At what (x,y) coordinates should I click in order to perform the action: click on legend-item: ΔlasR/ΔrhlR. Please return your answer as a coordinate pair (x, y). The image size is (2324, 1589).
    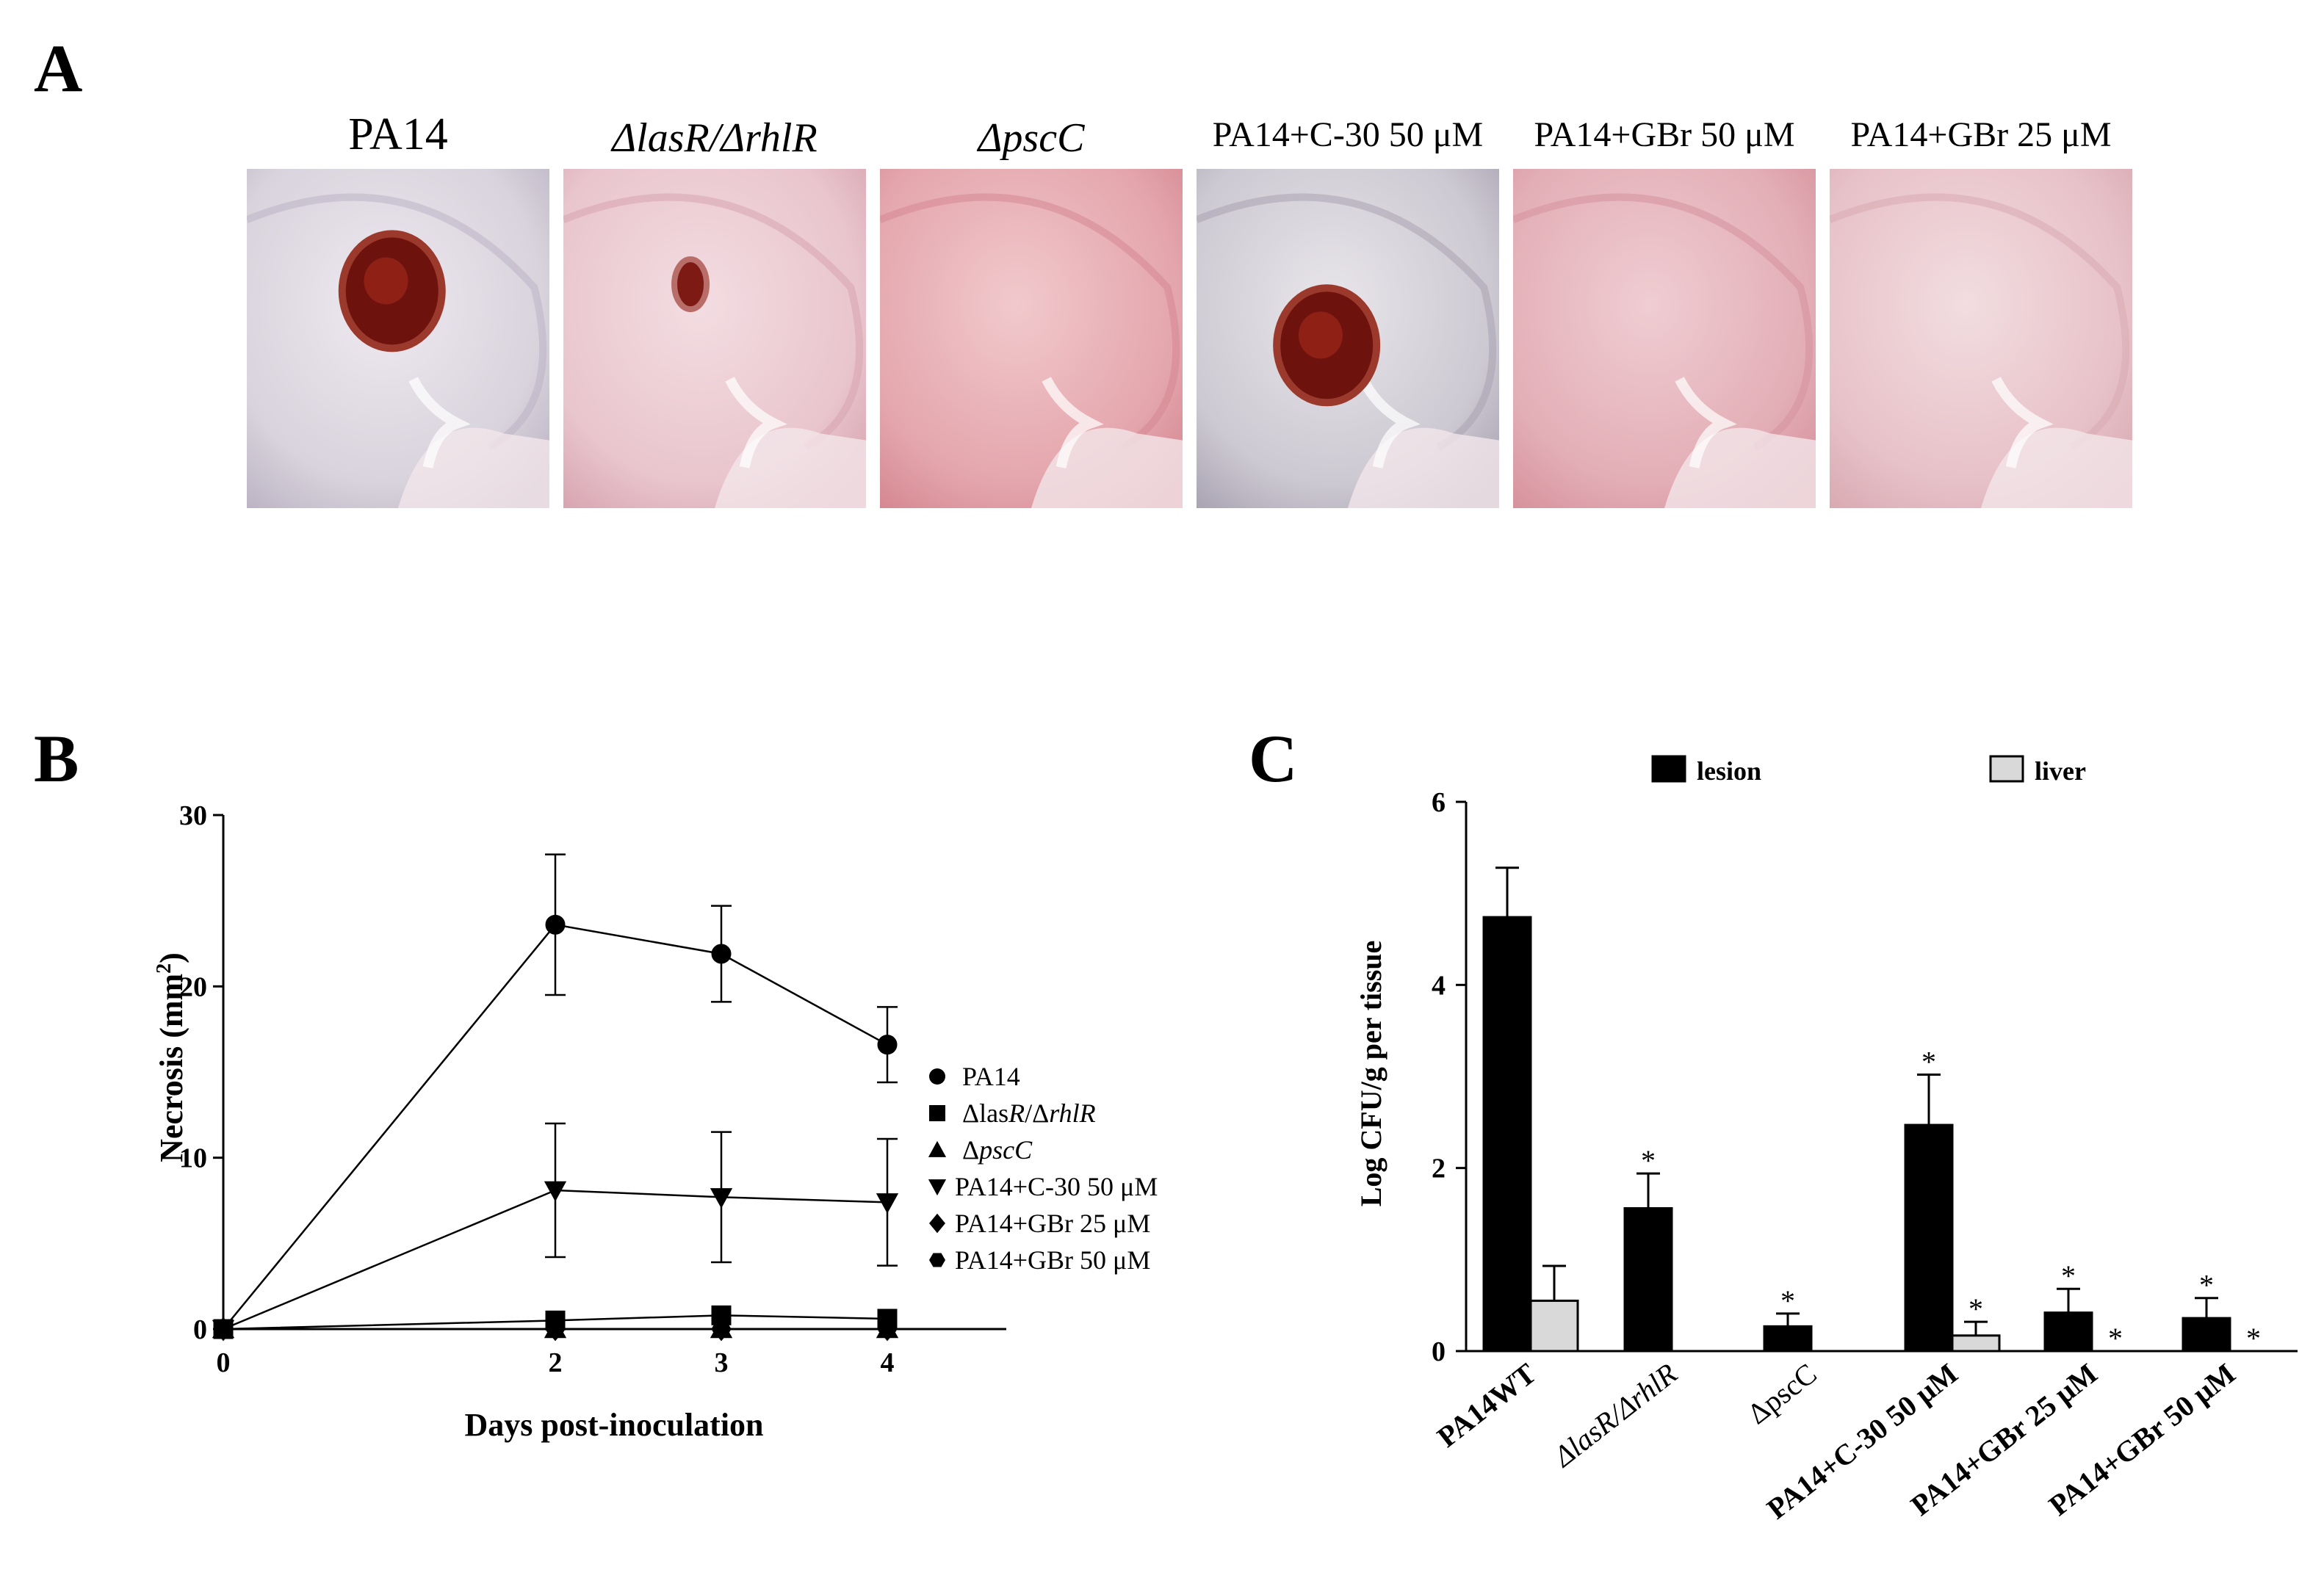
    Looking at the image, I should click on (1012, 1113).